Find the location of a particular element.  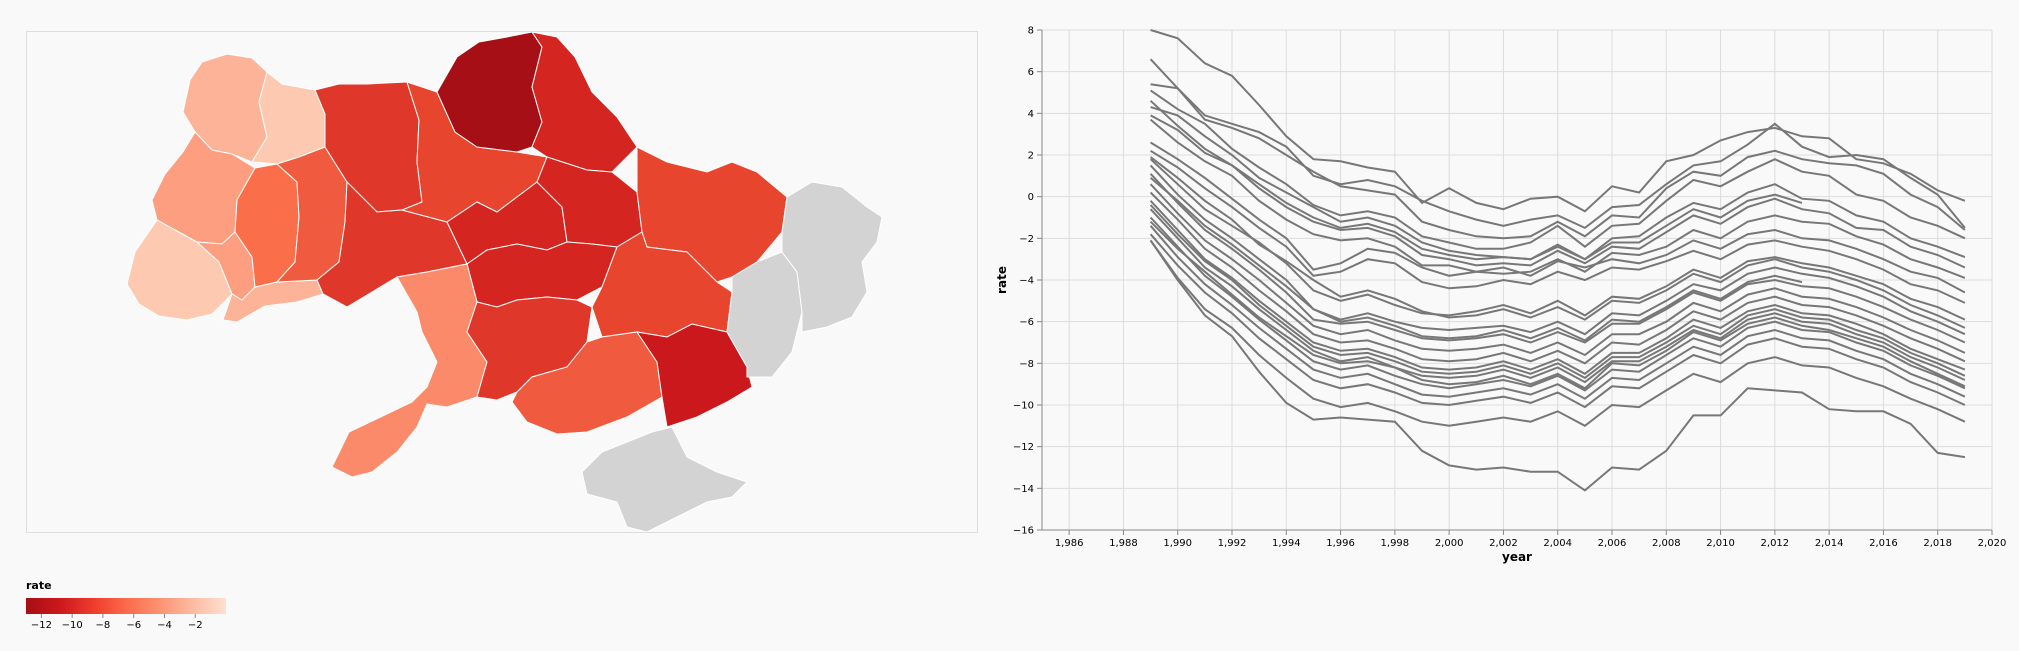

y-axis-label: rate is located at coordinates (1002, 280).